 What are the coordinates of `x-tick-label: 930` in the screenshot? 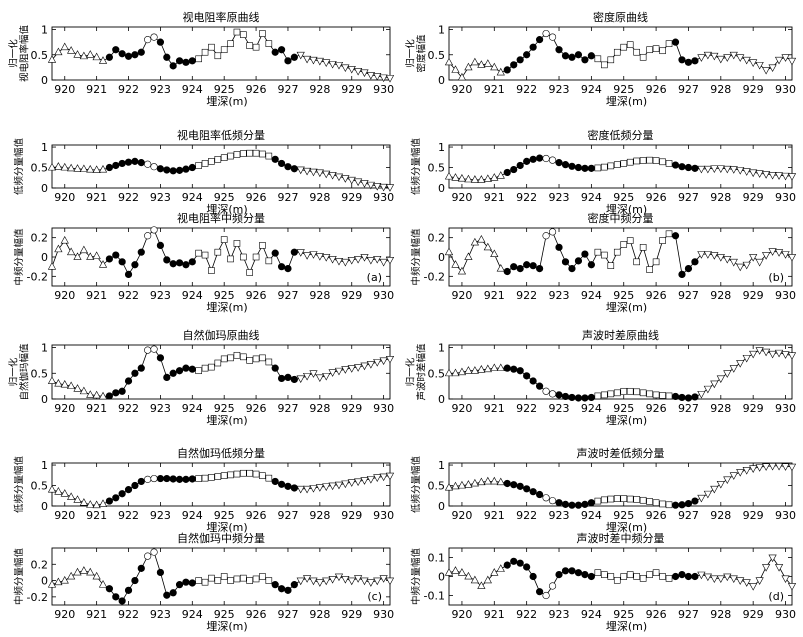 It's located at (785, 295).